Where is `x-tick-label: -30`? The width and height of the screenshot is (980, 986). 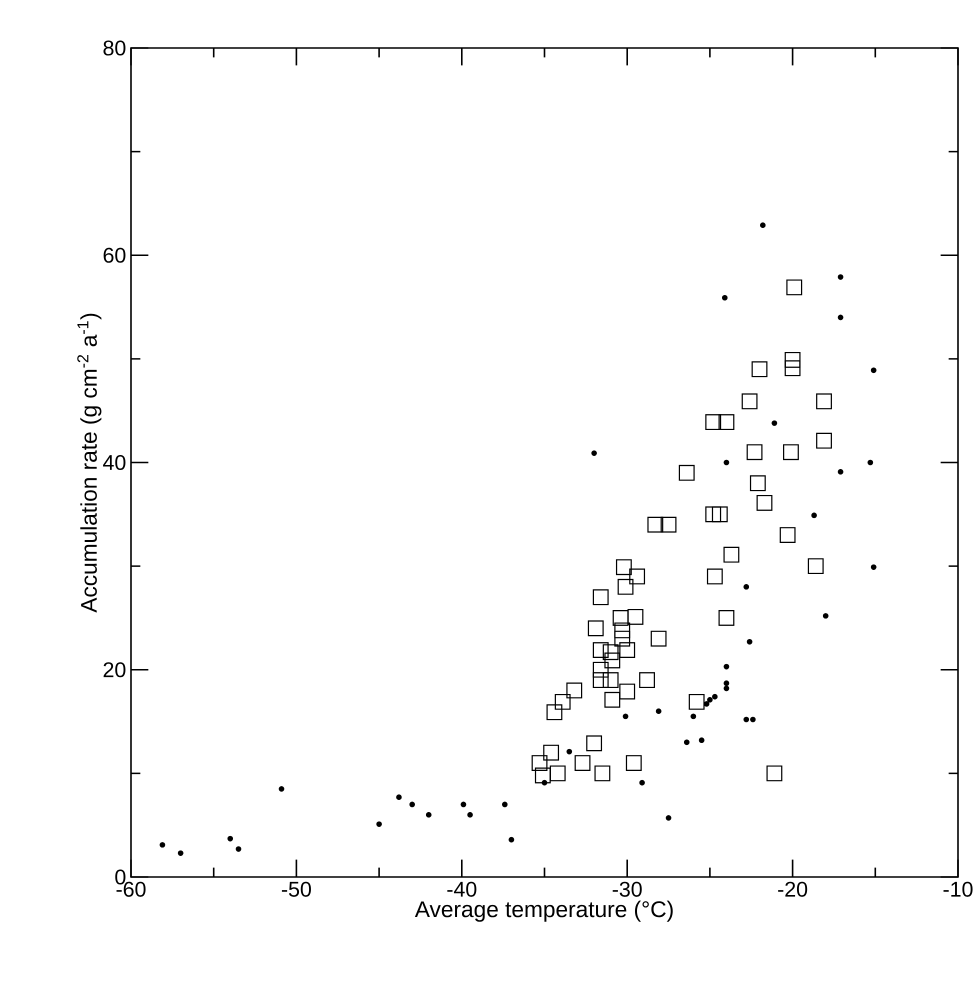 x-tick-label: -30 is located at coordinates (627, 889).